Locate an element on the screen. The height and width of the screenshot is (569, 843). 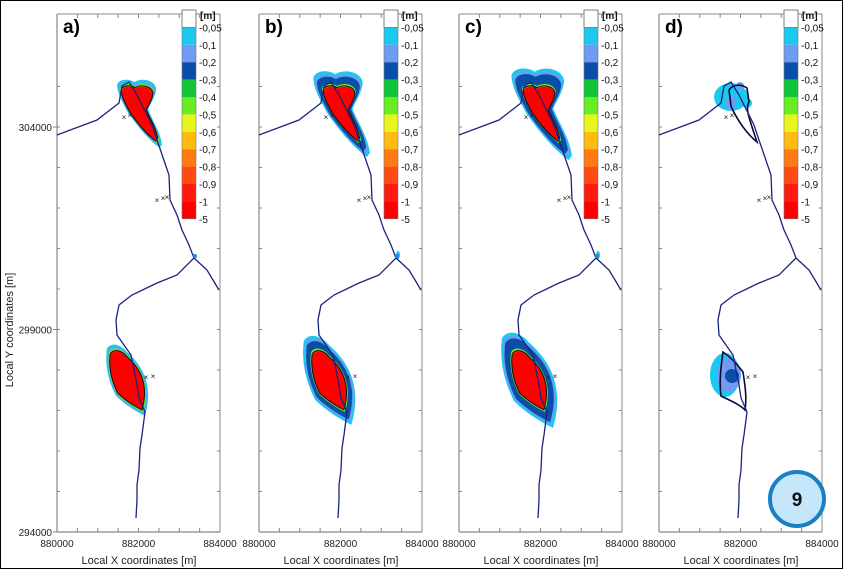
badge-number: 9 is located at coordinates (797, 500).